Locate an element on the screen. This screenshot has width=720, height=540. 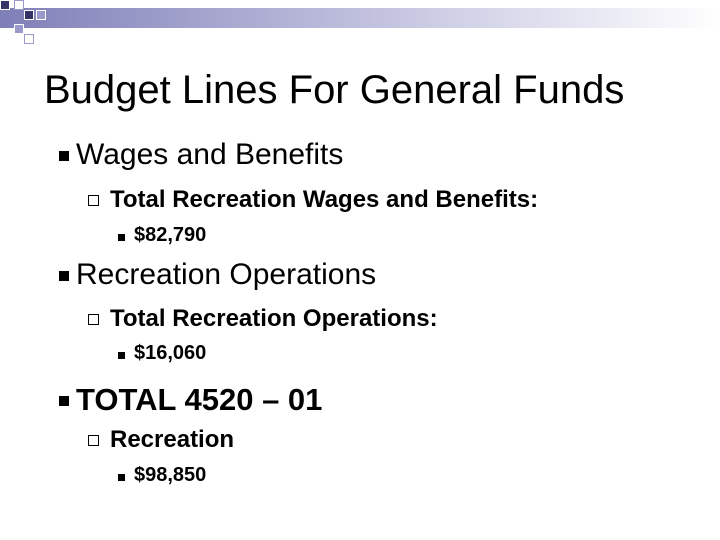
sub-item-total-operations: Total Recreation Operations: is located at coordinates (274, 318).